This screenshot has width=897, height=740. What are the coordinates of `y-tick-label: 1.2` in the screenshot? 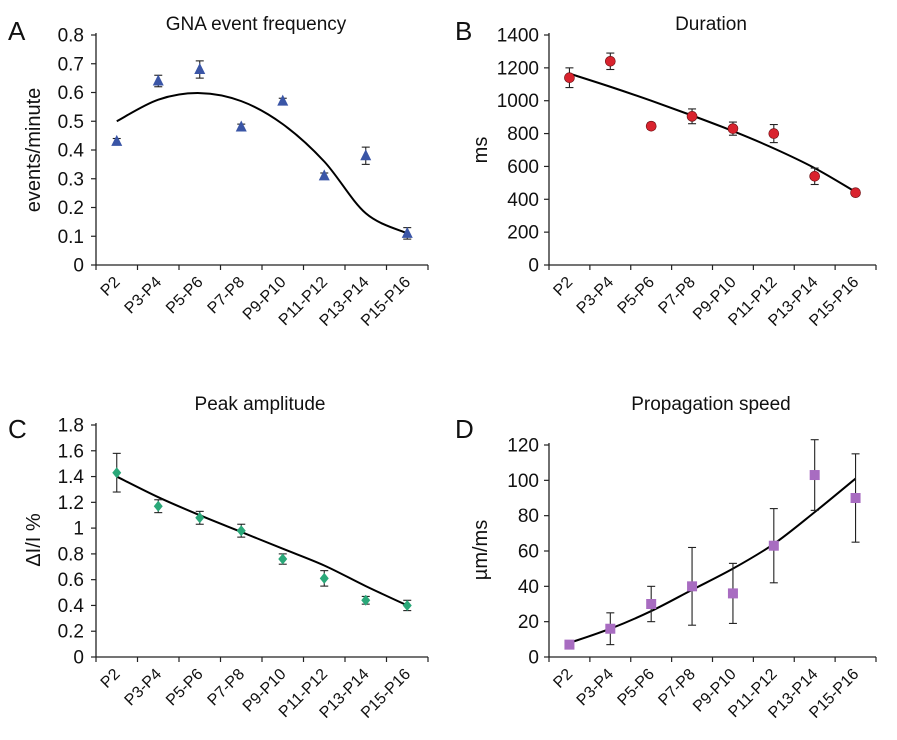 It's located at (71, 503).